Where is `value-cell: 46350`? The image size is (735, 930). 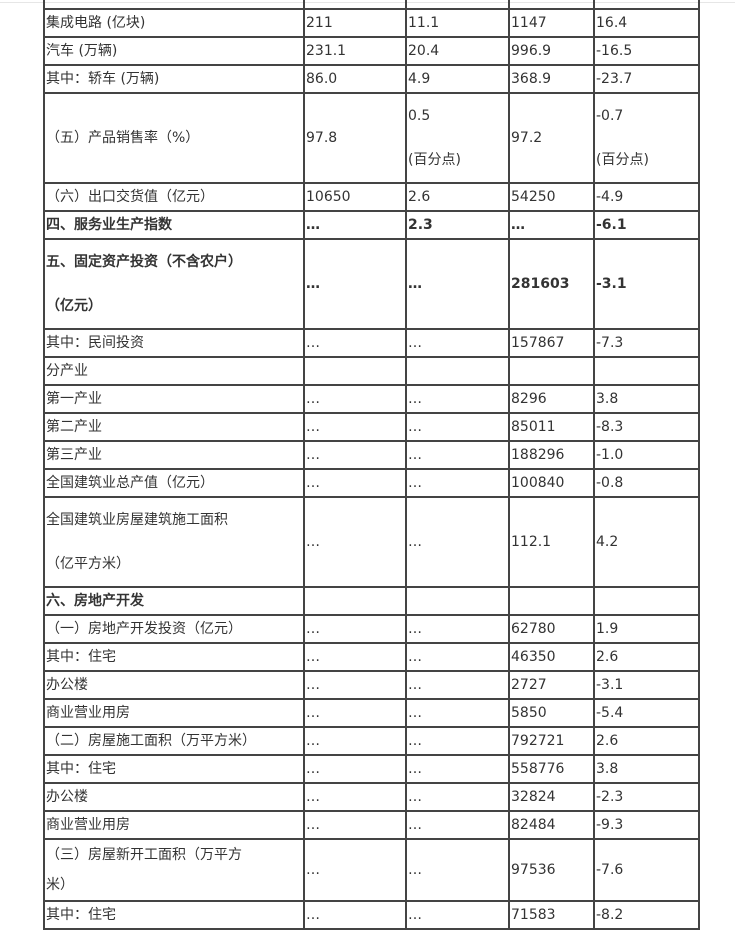 value-cell: 46350 is located at coordinates (551, 657).